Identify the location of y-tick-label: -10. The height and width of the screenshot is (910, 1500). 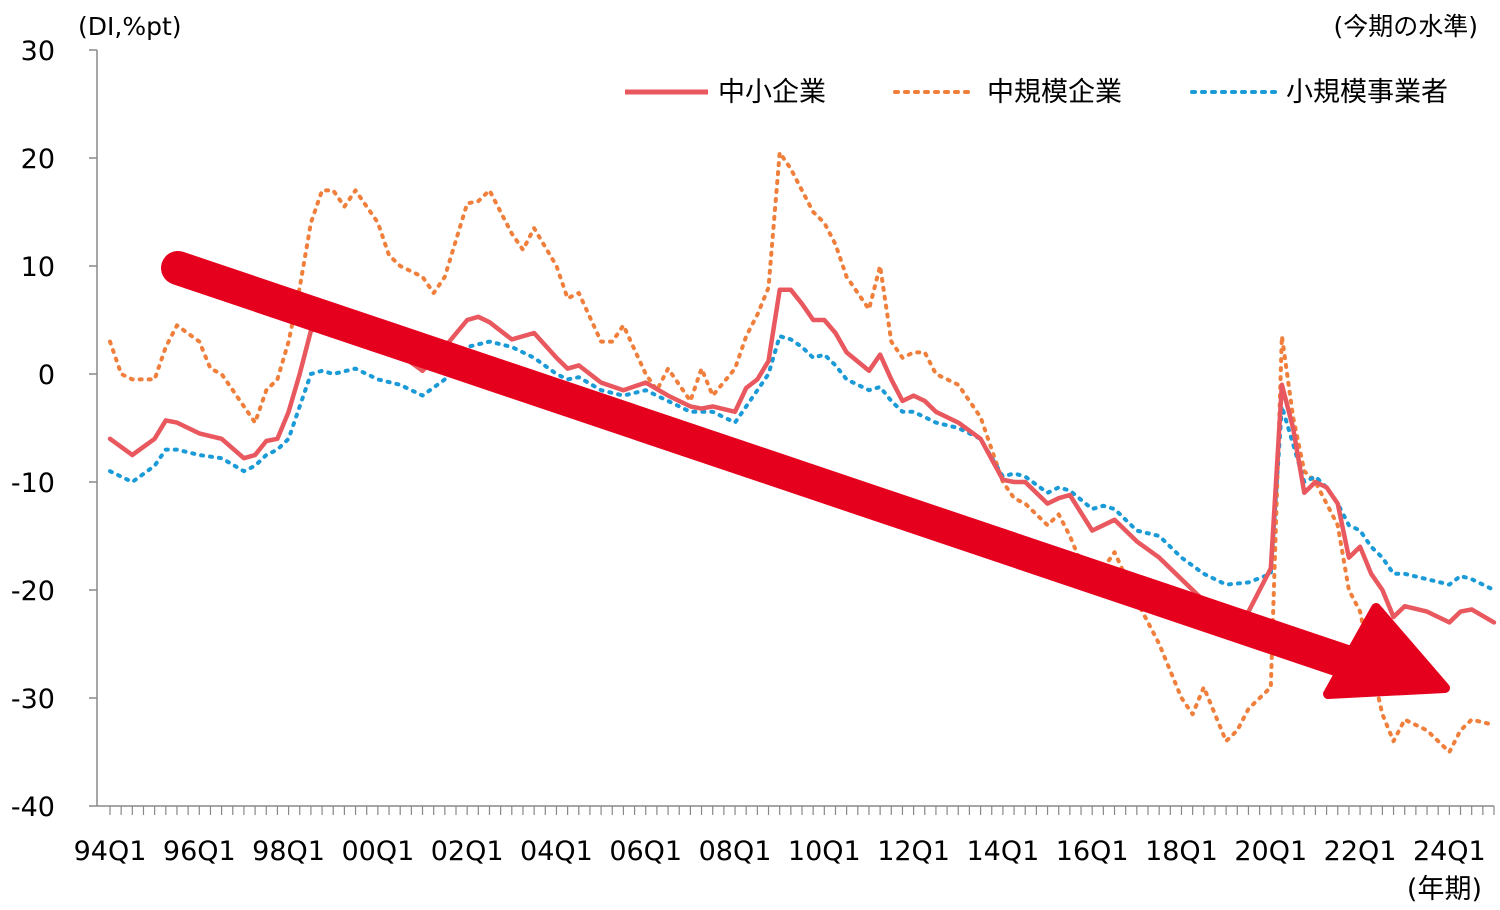
(33, 483).